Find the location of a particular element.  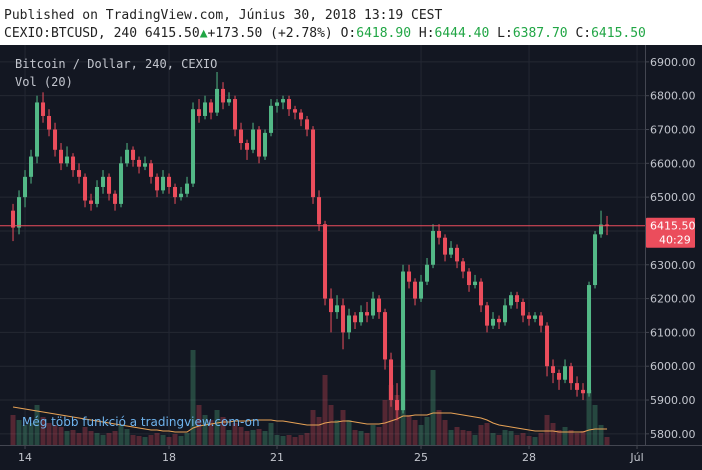

change: +173.50 is located at coordinates (235, 33).